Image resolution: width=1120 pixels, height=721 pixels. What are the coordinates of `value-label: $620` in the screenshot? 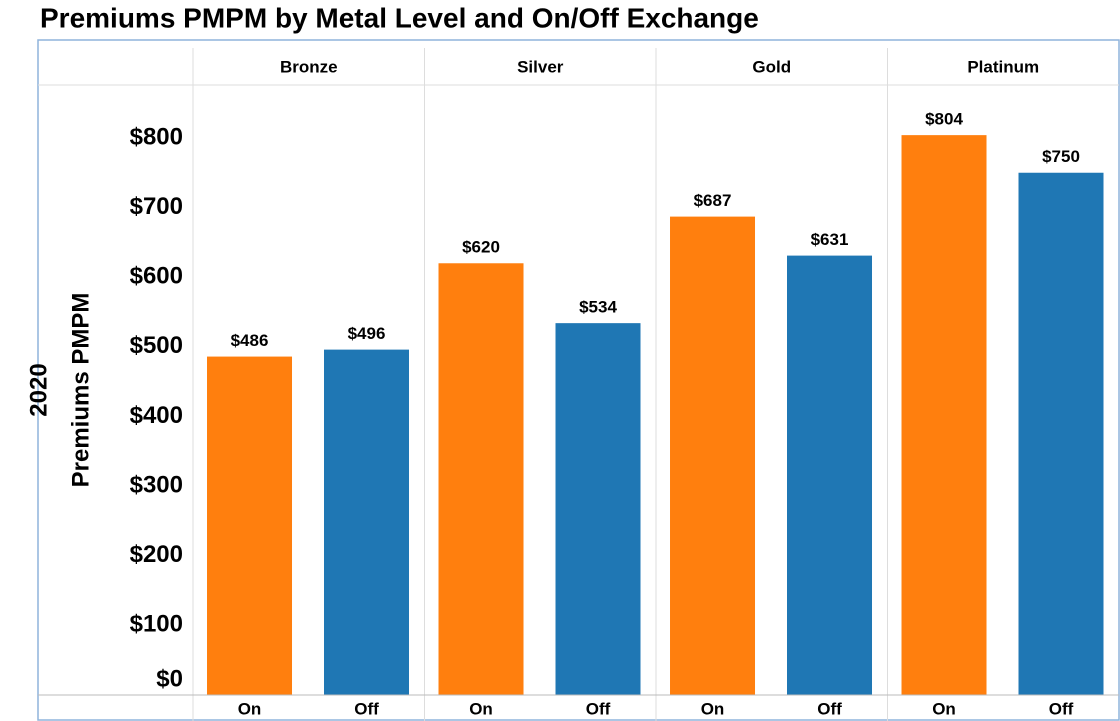 It's located at (481, 247).